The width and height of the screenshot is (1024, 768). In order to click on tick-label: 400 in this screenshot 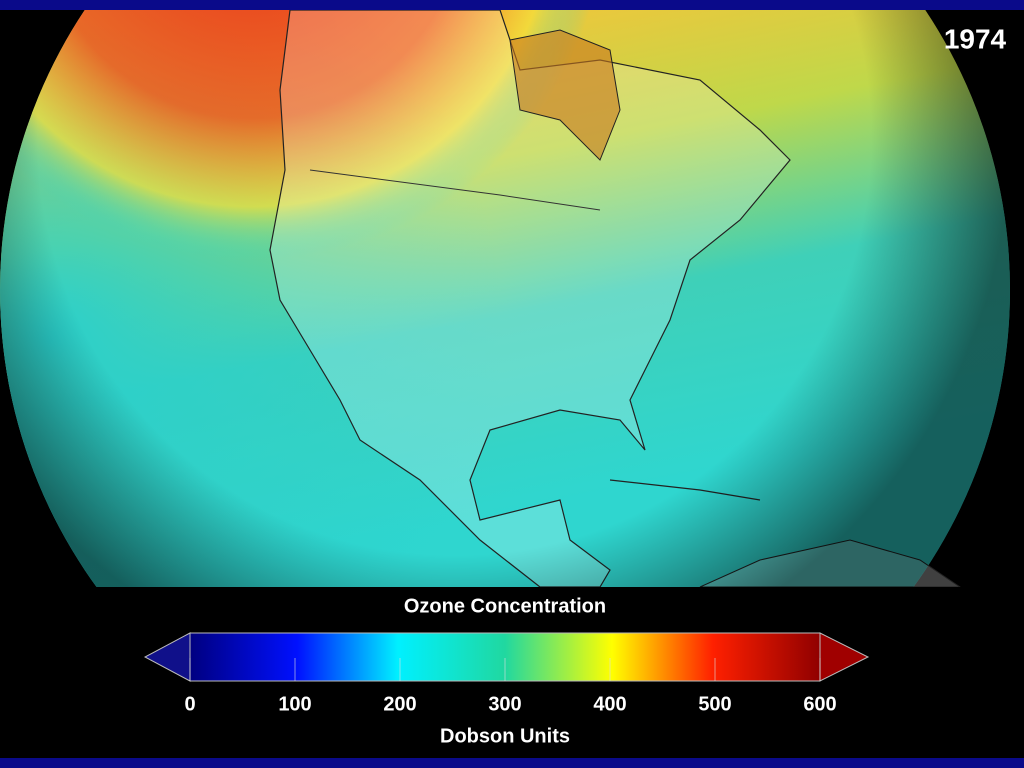, I will do `click(609, 704)`.